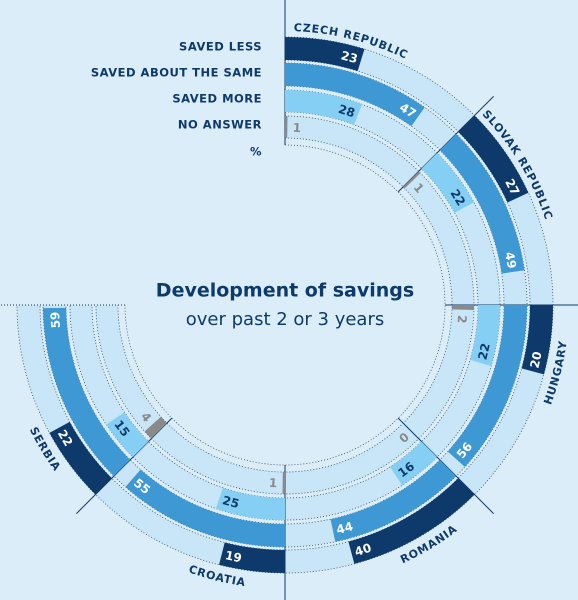 The height and width of the screenshot is (600, 578). What do you see at coordinates (512, 186) in the screenshot?
I see `value-label: 27` at bounding box center [512, 186].